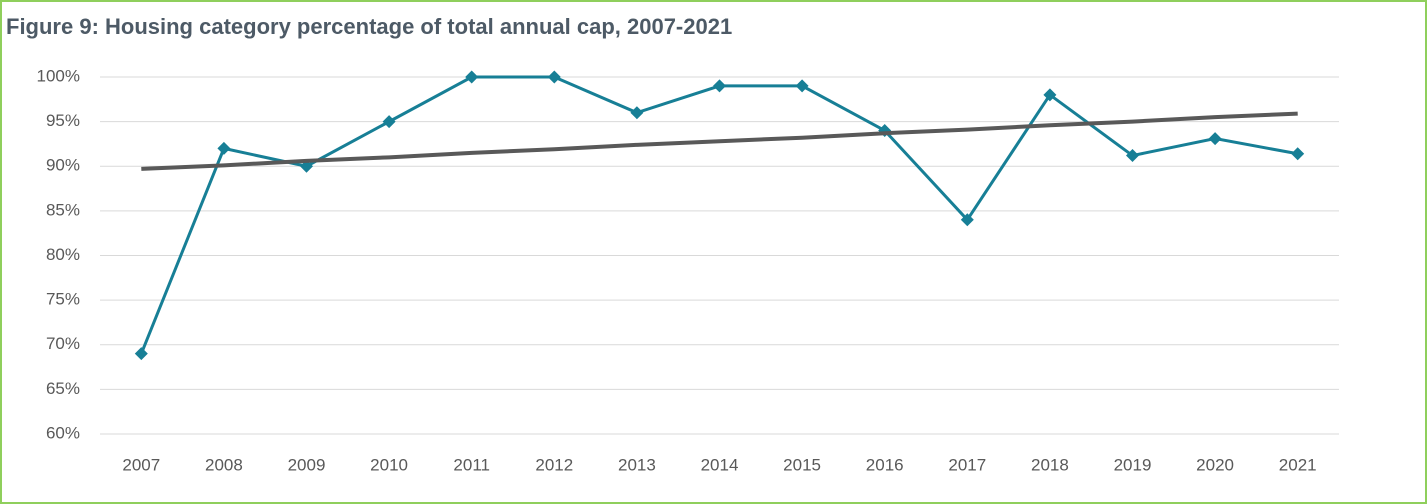 This screenshot has height=504, width=1427. I want to click on x-tick-label: 2011, so click(471, 464).